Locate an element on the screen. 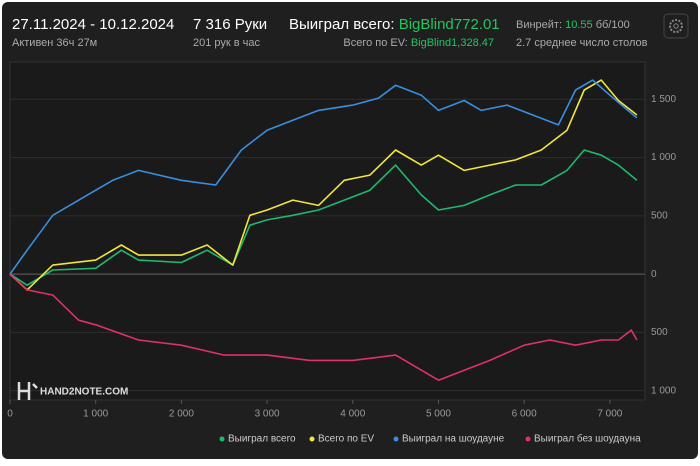 This screenshot has width=700, height=466. gear-icon is located at coordinates (676, 26).